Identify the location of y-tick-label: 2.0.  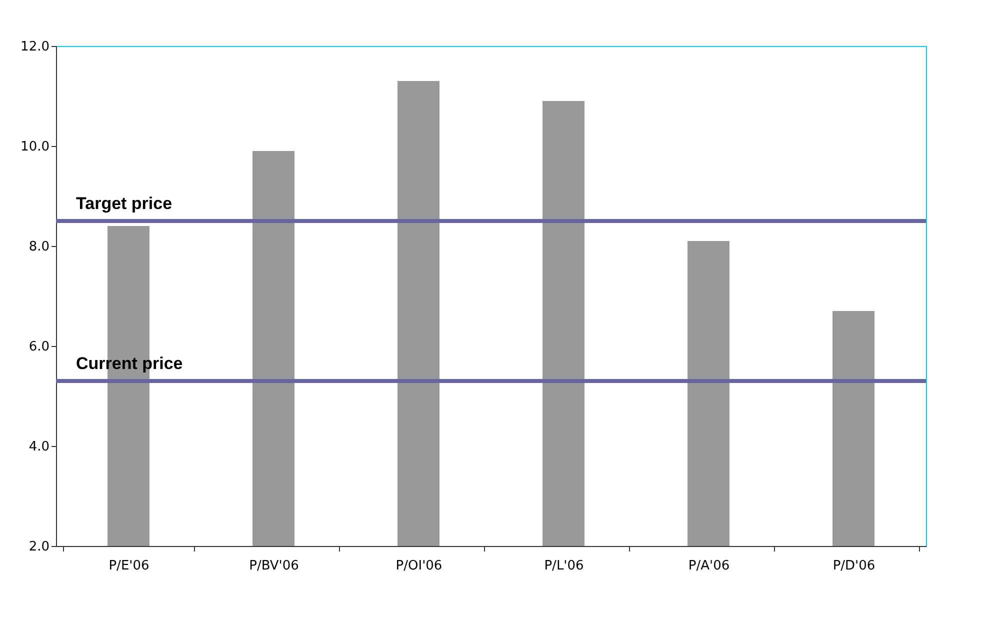
(39, 547).